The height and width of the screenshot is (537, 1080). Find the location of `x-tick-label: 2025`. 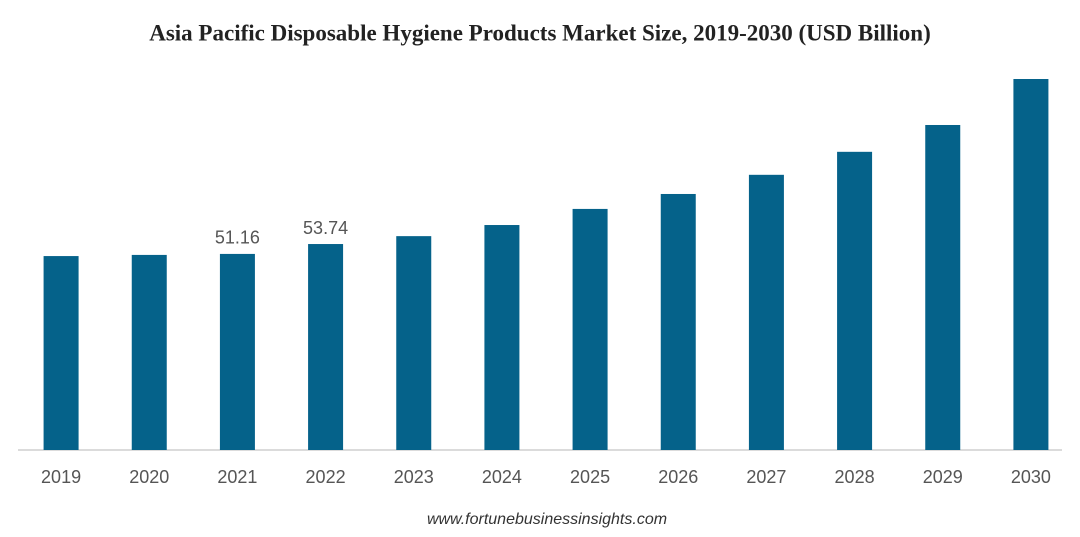

x-tick-label: 2025 is located at coordinates (590, 477).